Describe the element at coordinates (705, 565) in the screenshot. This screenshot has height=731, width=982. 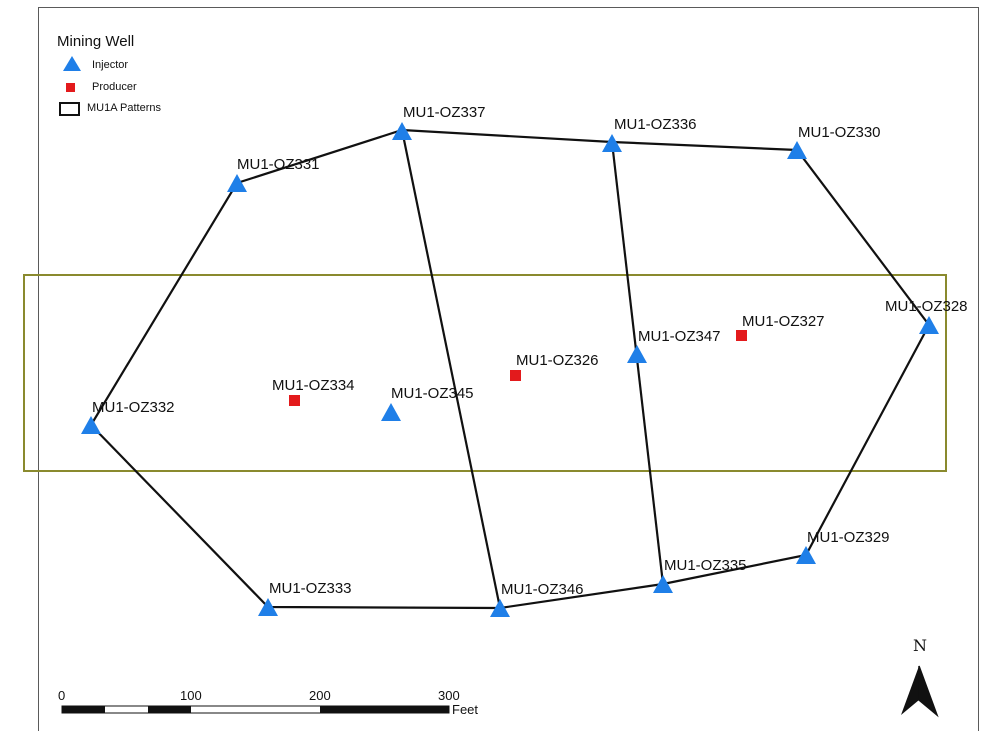
I see `well-label-mu1-oz335: MU1-OZ335` at that location.